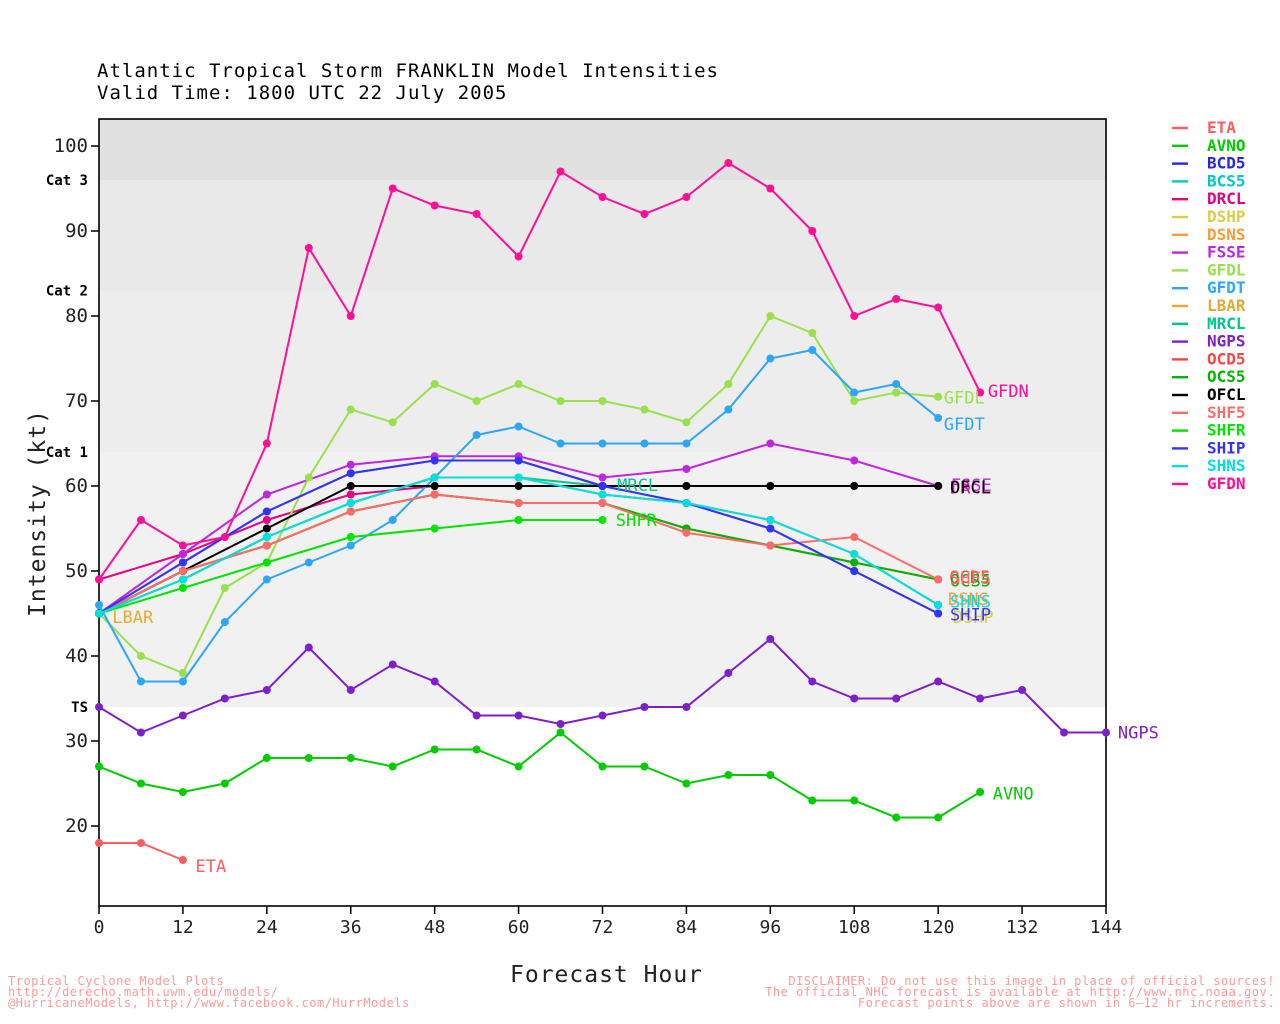 The width and height of the screenshot is (1280, 1024). Describe the element at coordinates (607, 975) in the screenshot. I see `x-axis-title: Forecast Hour` at that location.